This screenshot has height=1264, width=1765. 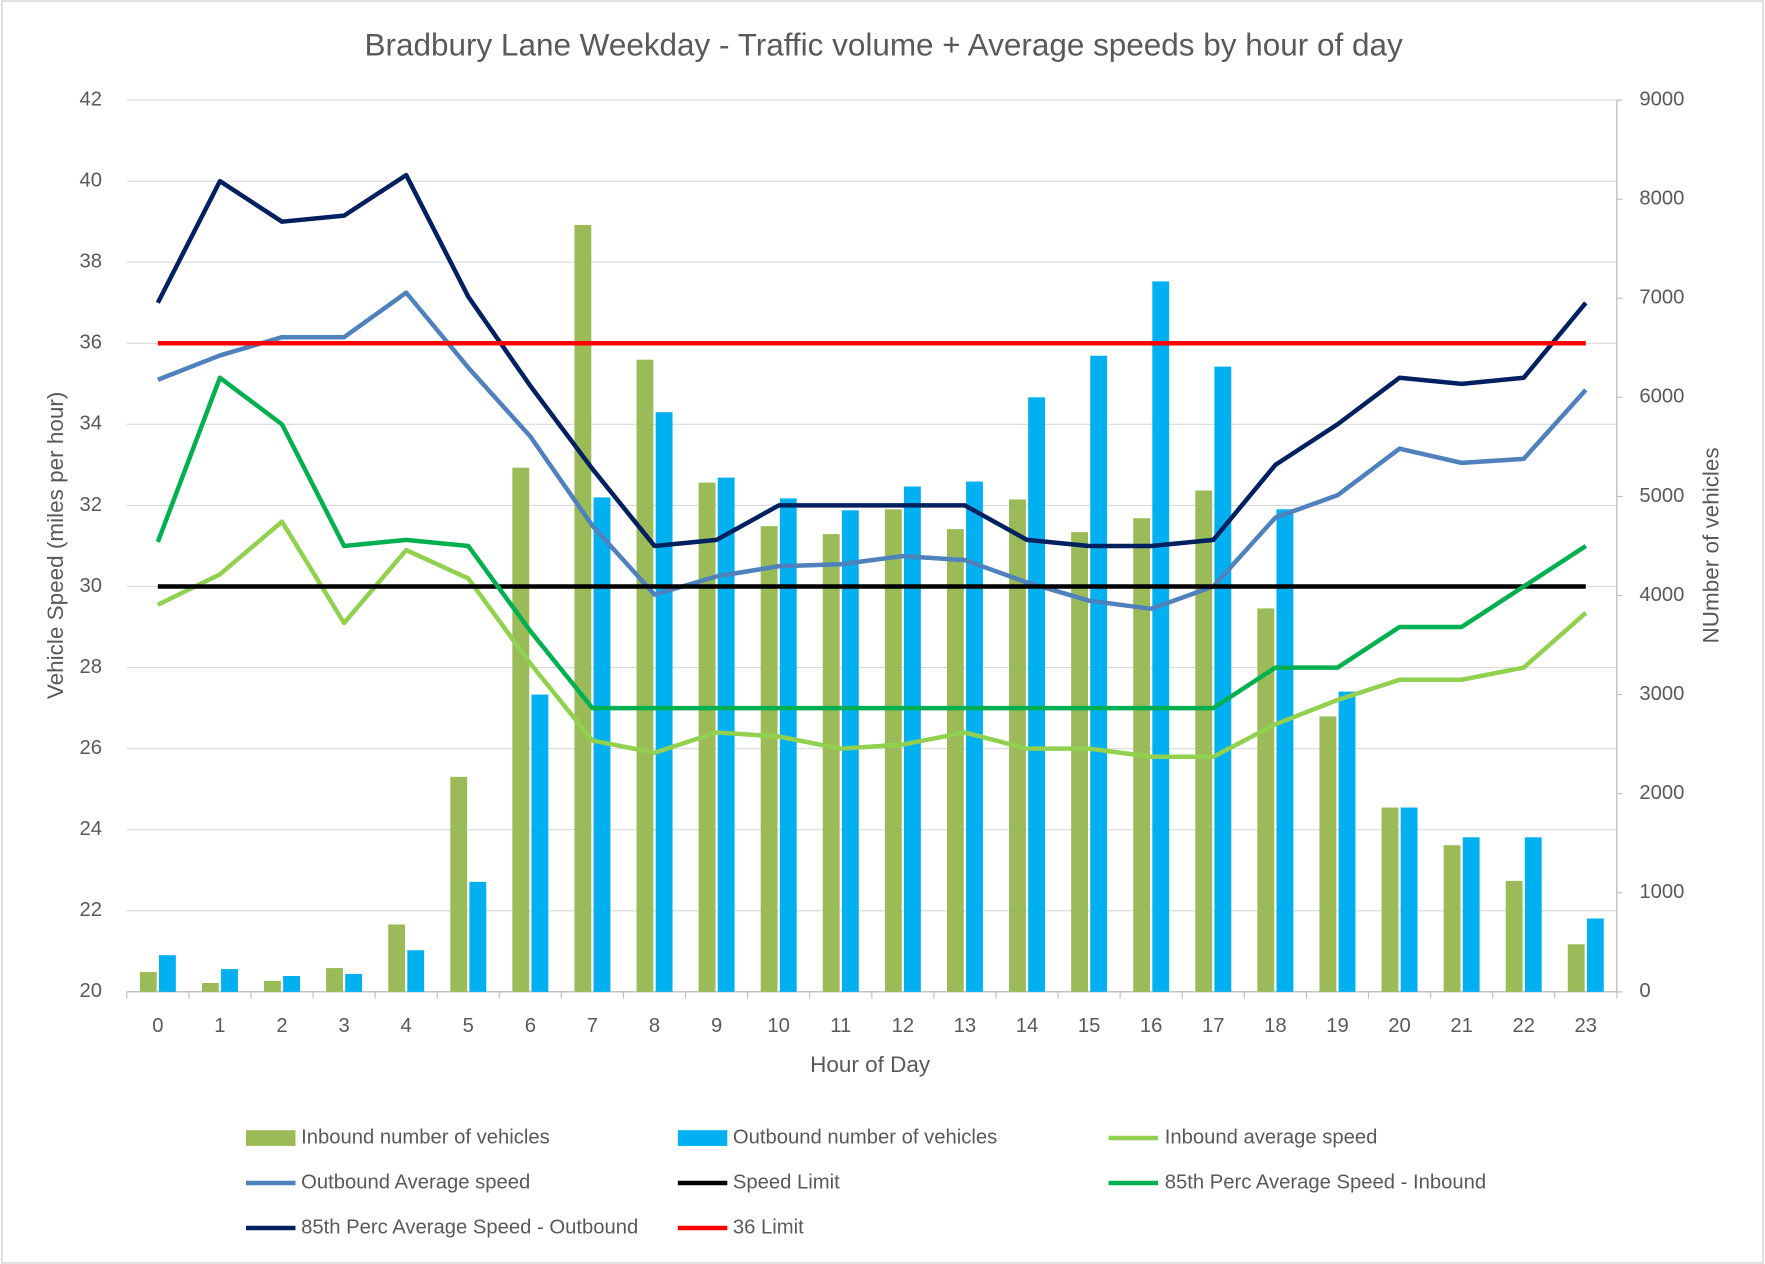 What do you see at coordinates (1089, 1026) in the screenshot?
I see `x-tick-label: 15` at bounding box center [1089, 1026].